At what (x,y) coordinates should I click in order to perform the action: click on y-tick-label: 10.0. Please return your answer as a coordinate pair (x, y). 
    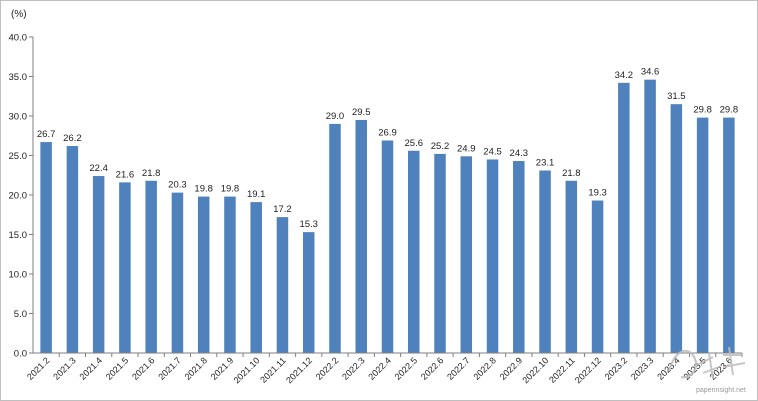
    Looking at the image, I should click on (18, 275).